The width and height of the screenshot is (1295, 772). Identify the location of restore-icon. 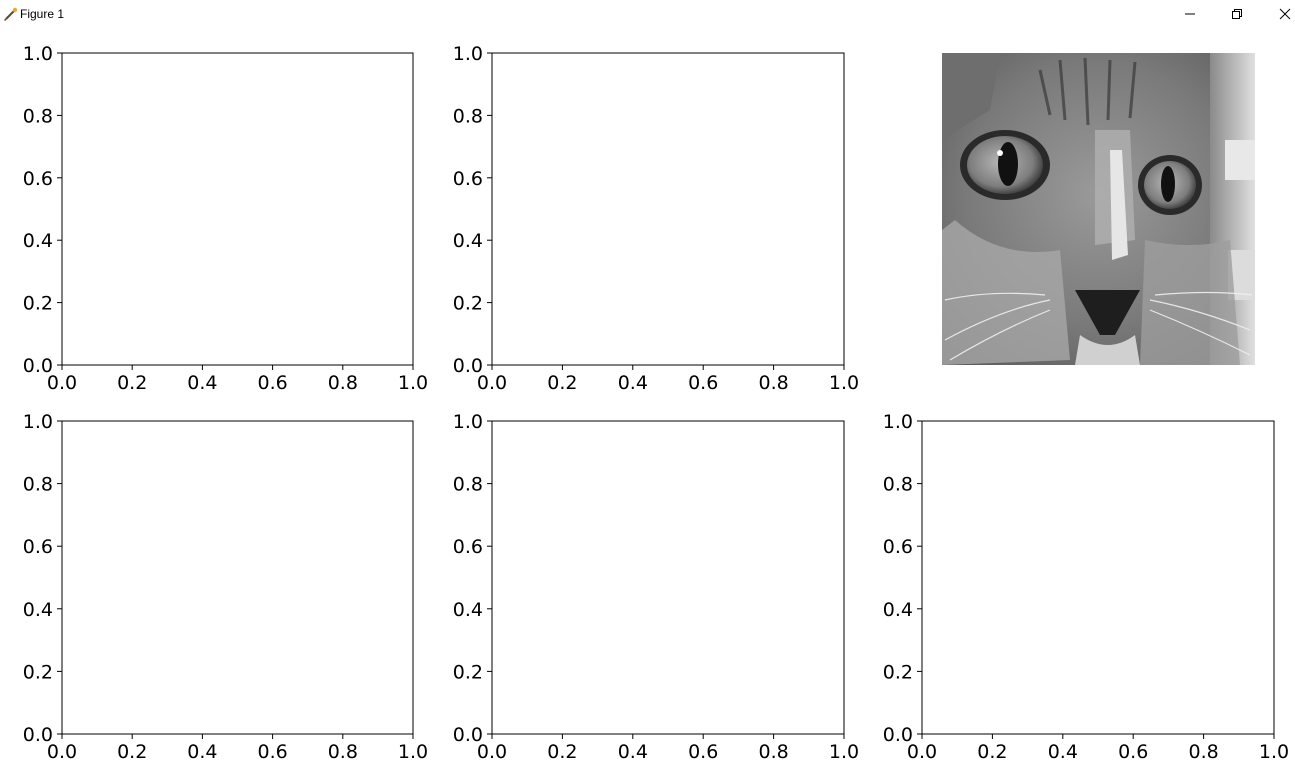
(1237, 14).